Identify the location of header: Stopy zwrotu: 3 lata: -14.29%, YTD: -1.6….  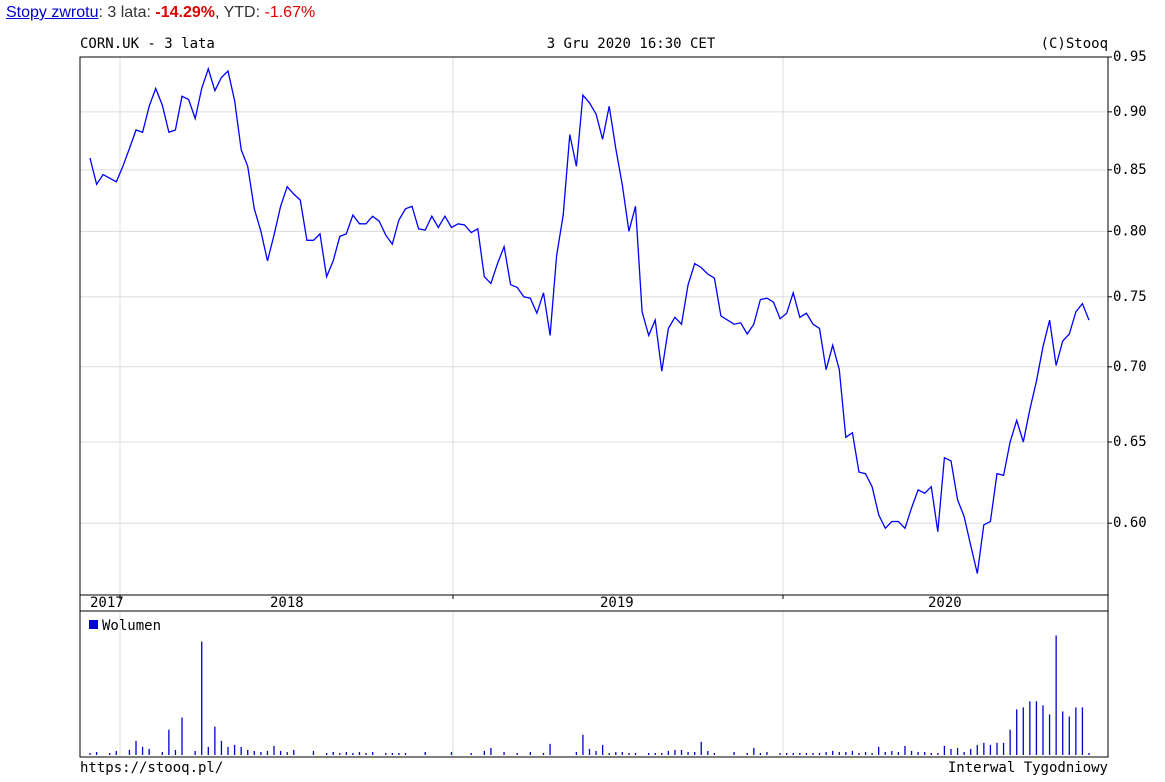
(160, 13).